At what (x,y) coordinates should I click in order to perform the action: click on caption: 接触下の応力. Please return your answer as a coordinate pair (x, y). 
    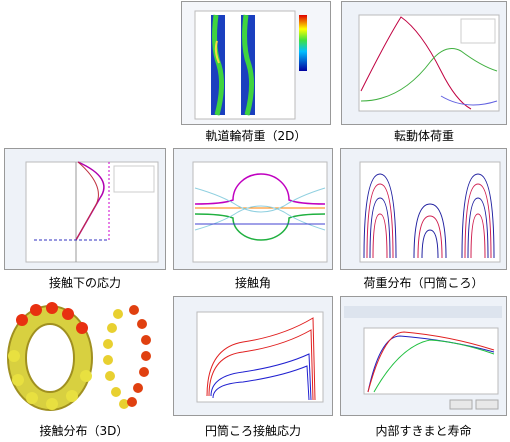
    Looking at the image, I should click on (84, 283).